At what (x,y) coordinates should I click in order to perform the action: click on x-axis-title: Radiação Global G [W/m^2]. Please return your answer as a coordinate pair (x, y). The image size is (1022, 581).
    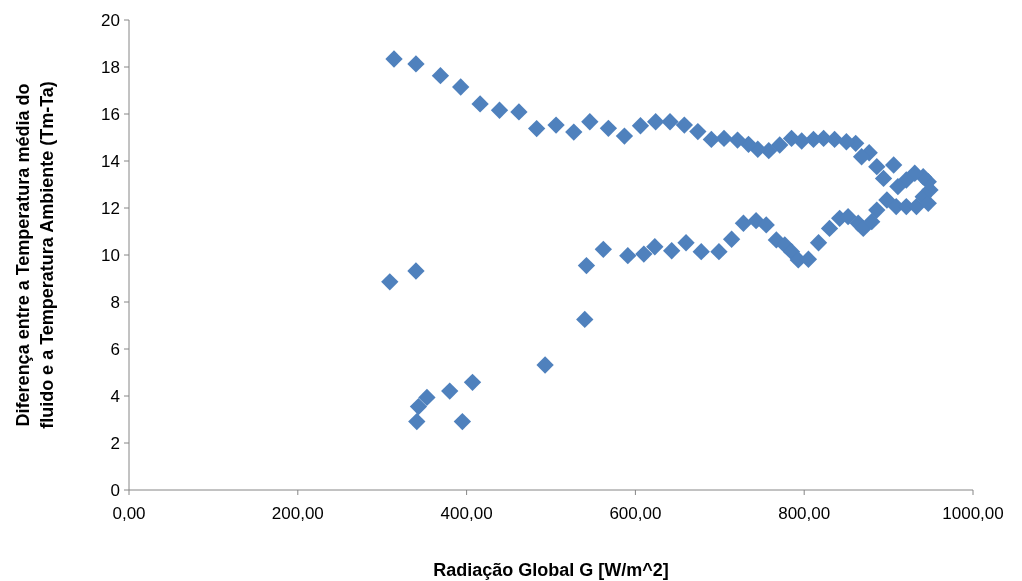
    Looking at the image, I should click on (551, 570).